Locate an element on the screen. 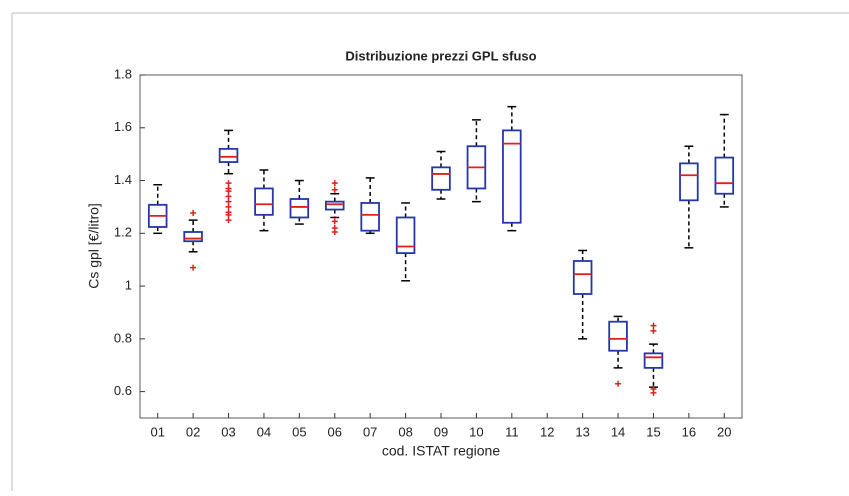  x-tick-label: 16 is located at coordinates (689, 431).